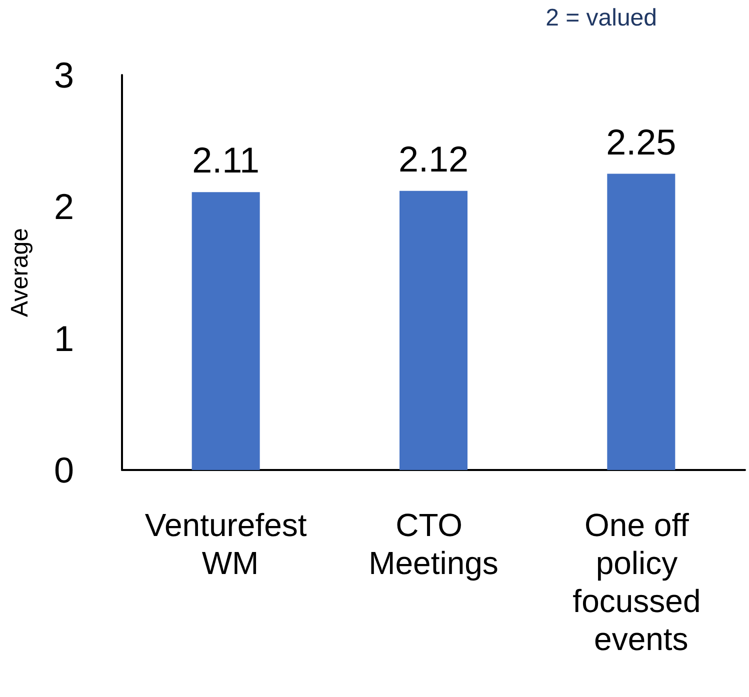 The height and width of the screenshot is (697, 749). Describe the element at coordinates (64, 338) in the screenshot. I see `y-tick-label: 1` at that location.